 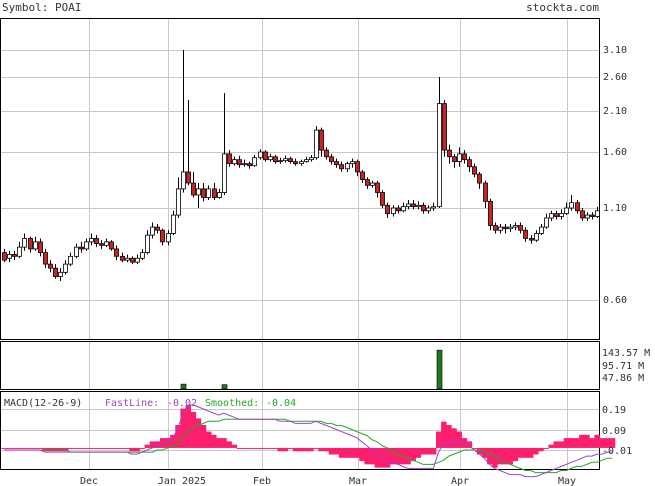 What do you see at coordinates (460, 481) in the screenshot?
I see `x-tick-label: Apr` at bounding box center [460, 481].